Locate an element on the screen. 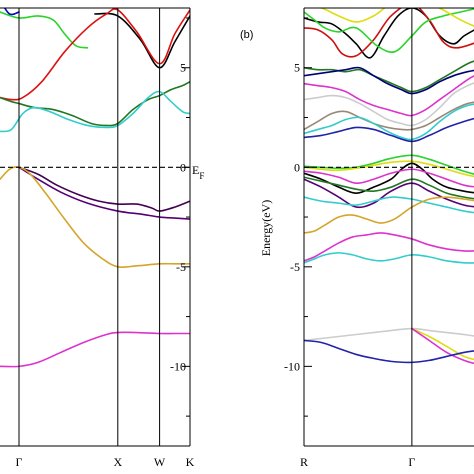 Image resolution: width=474 pixels, height=474 pixels. fermi-level-label: EF is located at coordinates (198, 172).